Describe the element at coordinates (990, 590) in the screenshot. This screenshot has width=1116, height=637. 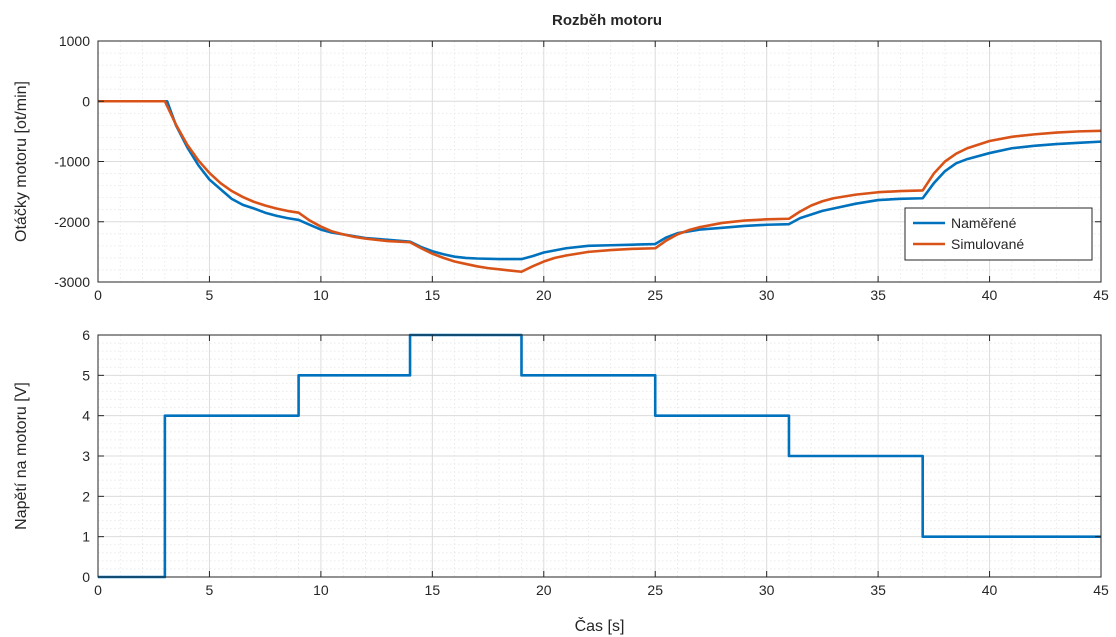
I see `voltage-x-tick-label: 40` at that location.